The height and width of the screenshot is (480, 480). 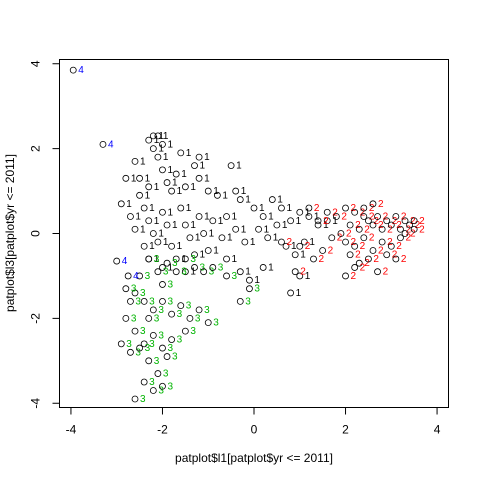 What do you see at coordinates (36, 403) in the screenshot?
I see `y-tick-label: -4` at bounding box center [36, 403].